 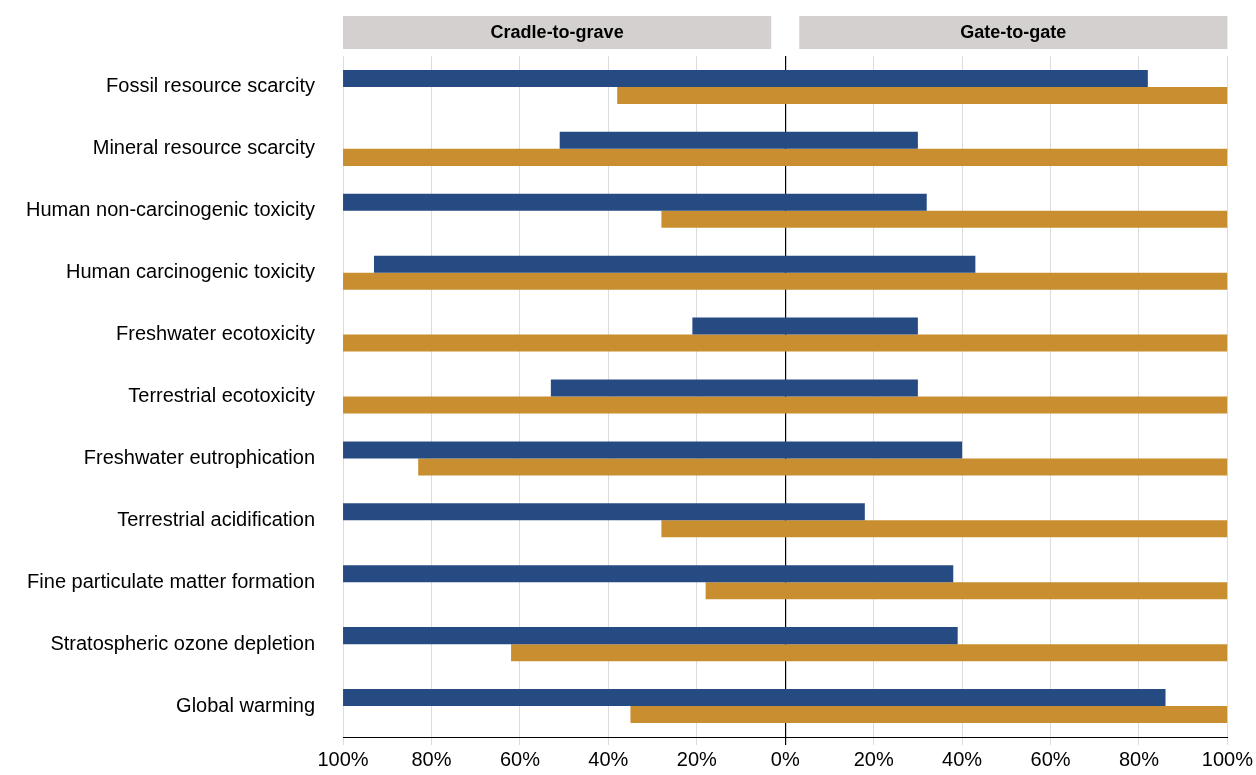 I want to click on y-tick-label: Terrestrial ecotoxicity, so click(x=222, y=395).